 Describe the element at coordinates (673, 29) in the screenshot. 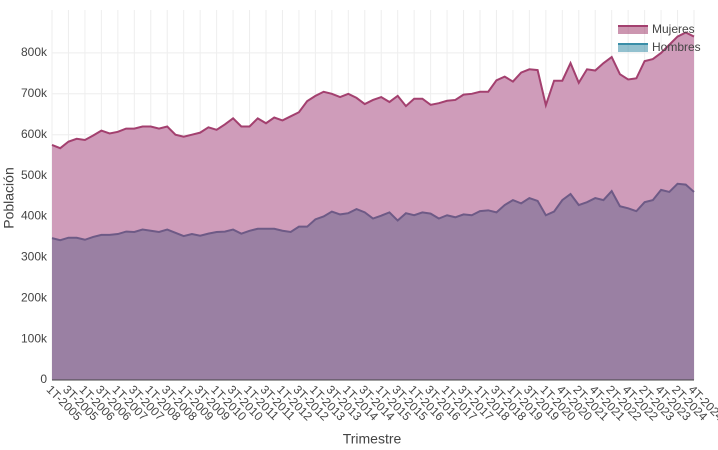

I see `legend-label: Mujeres` at that location.